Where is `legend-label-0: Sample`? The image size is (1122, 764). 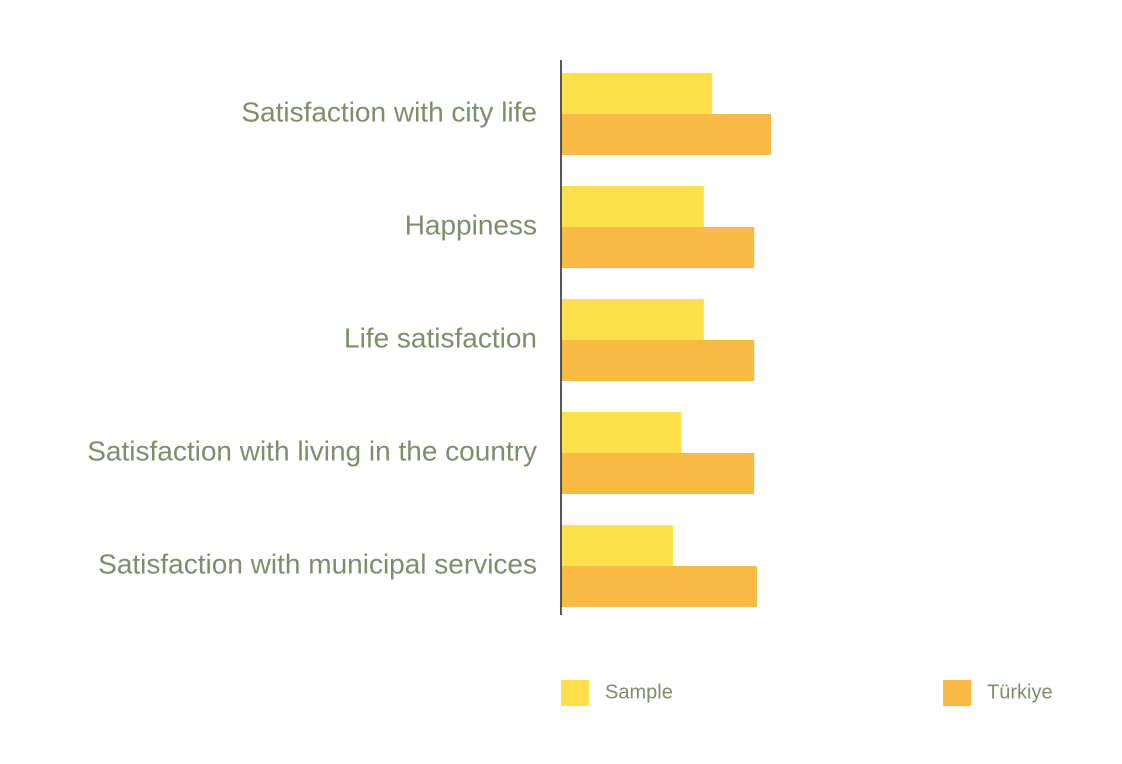 legend-label-0: Sample is located at coordinates (639, 692).